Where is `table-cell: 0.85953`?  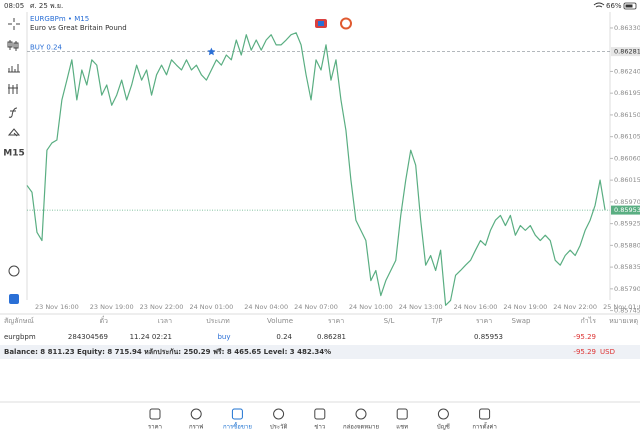
table-cell: 0.85953 is located at coordinates (488, 337).